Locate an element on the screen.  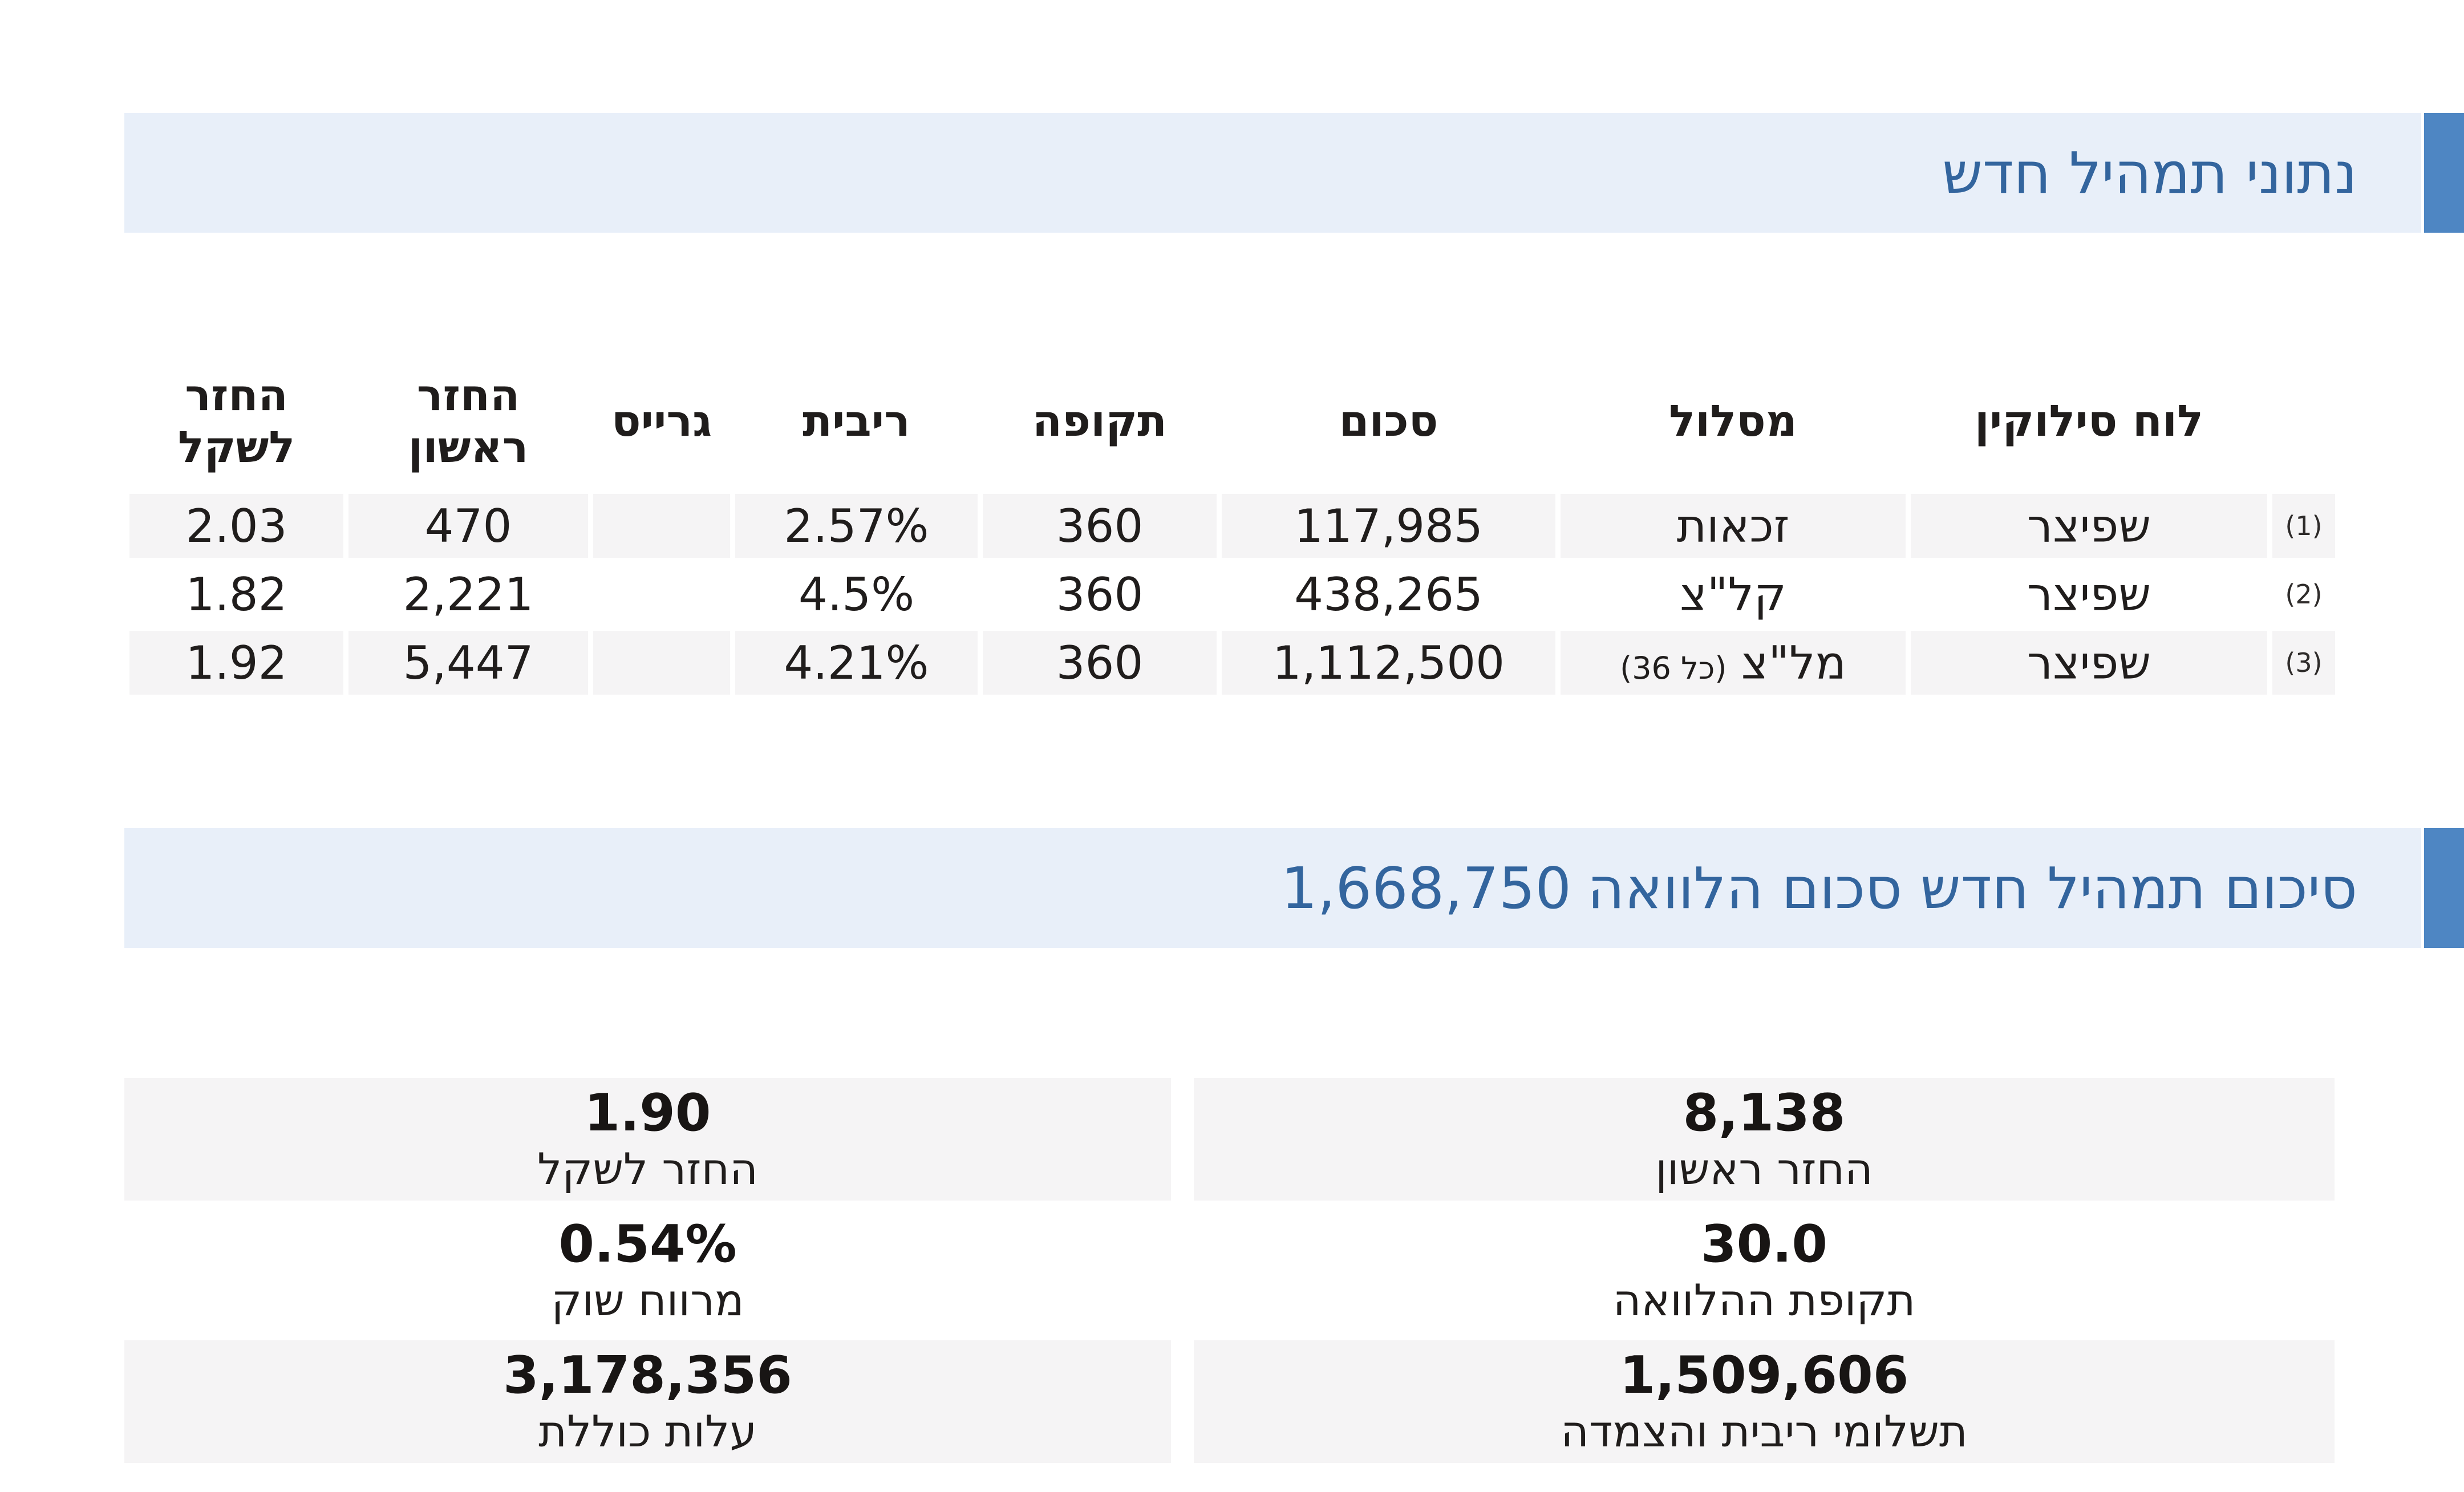
cell-row-num: (3) is located at coordinates (2304, 663).